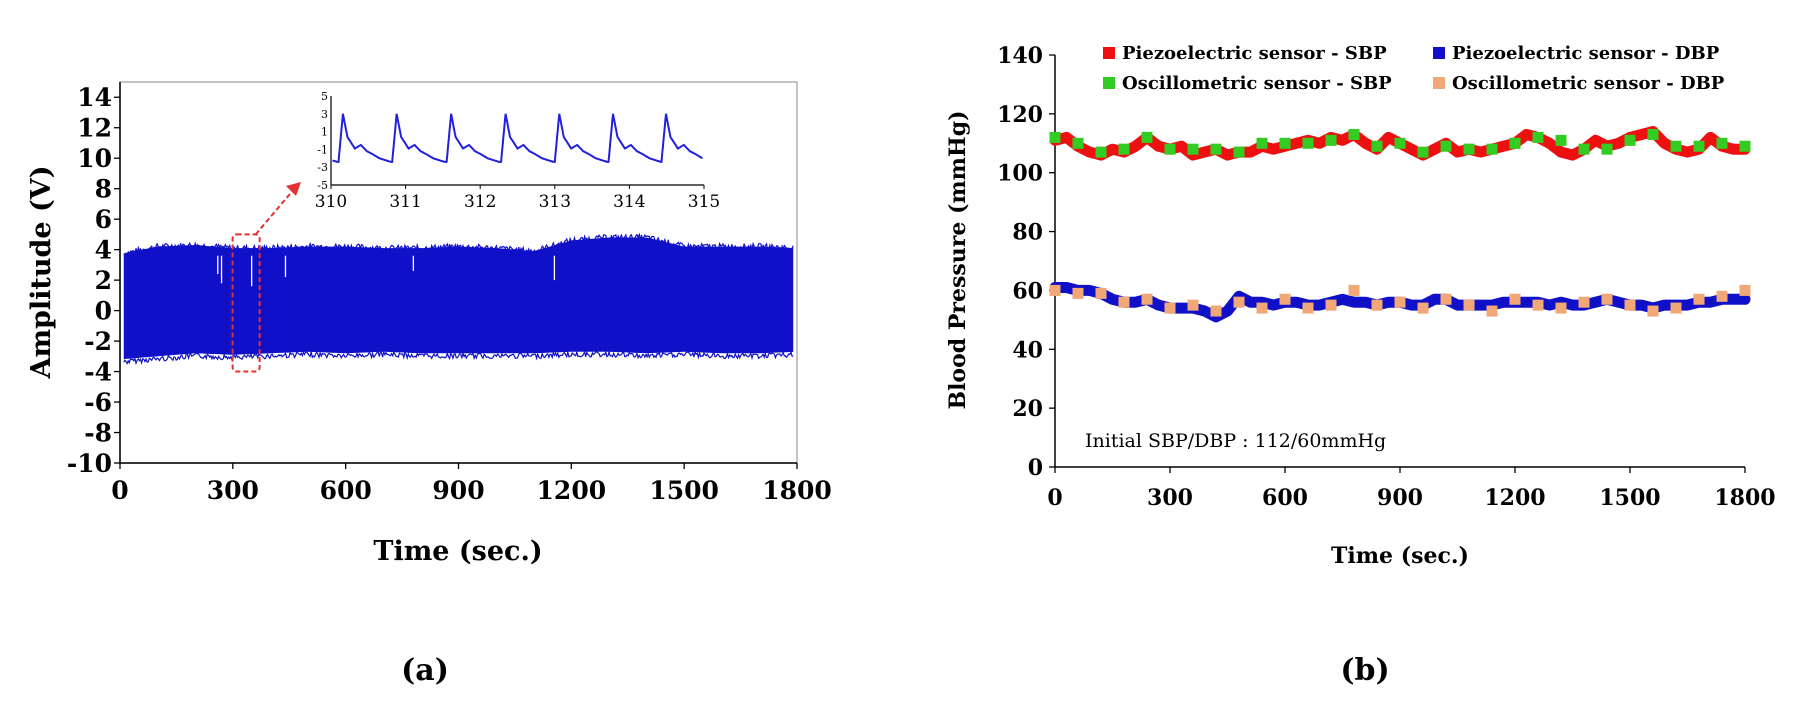  Describe the element at coordinates (1400, 498) in the screenshot. I see `panel-b-x-tick-label: 900` at that location.